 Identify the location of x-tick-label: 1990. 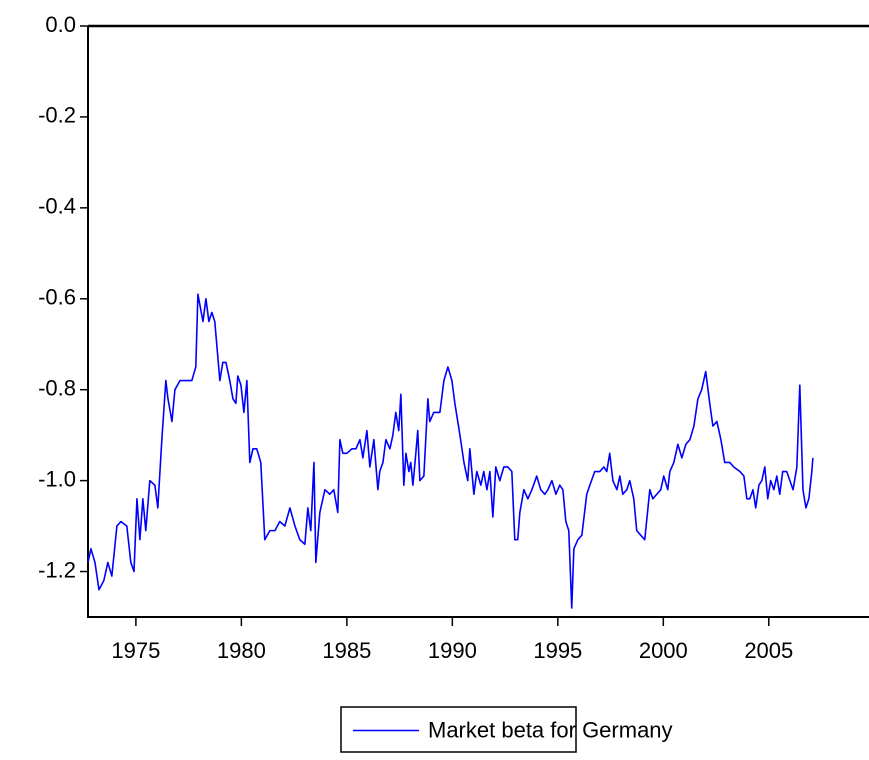
(452, 650).